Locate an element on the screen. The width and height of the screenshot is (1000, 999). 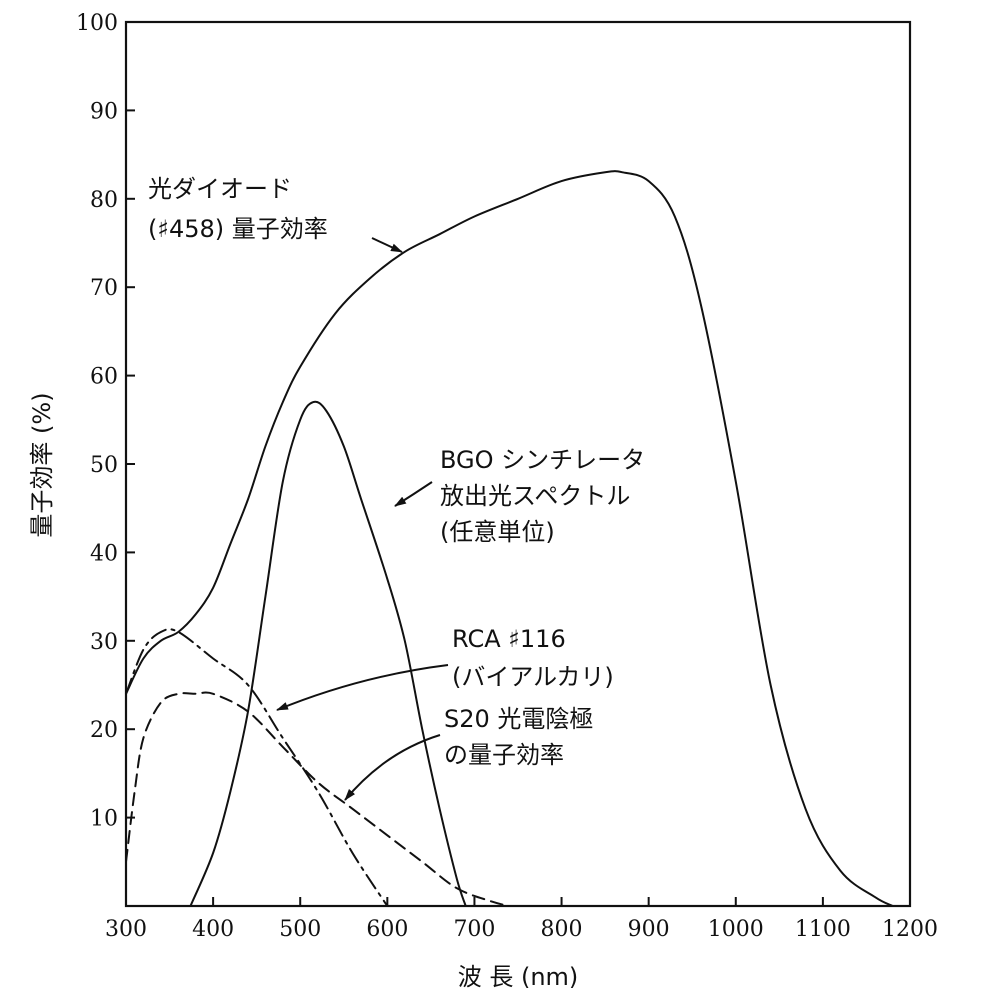
x-tick-label: 500 is located at coordinates (300, 929).